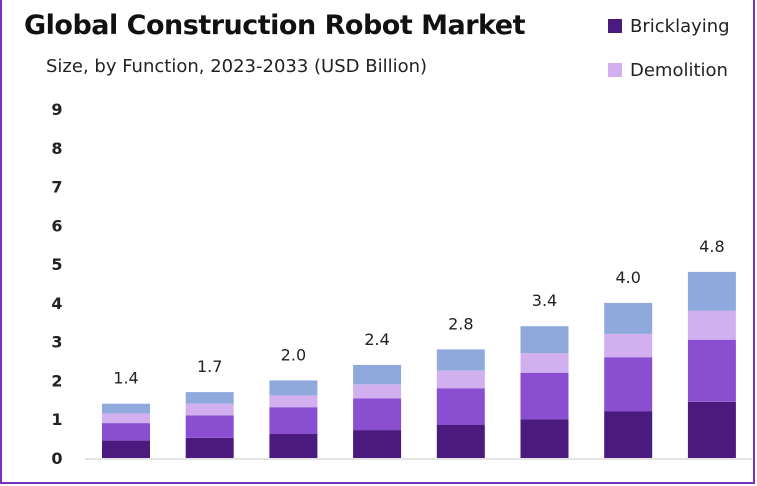 The image size is (757, 486). I want to click on y-tick-label: 0, so click(56, 458).